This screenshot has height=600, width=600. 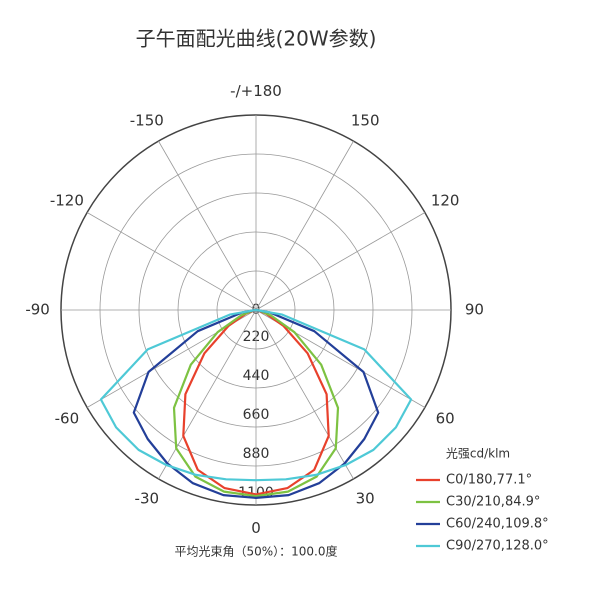 I want to click on legend-label: C30/210,84.9°, so click(x=493, y=502).